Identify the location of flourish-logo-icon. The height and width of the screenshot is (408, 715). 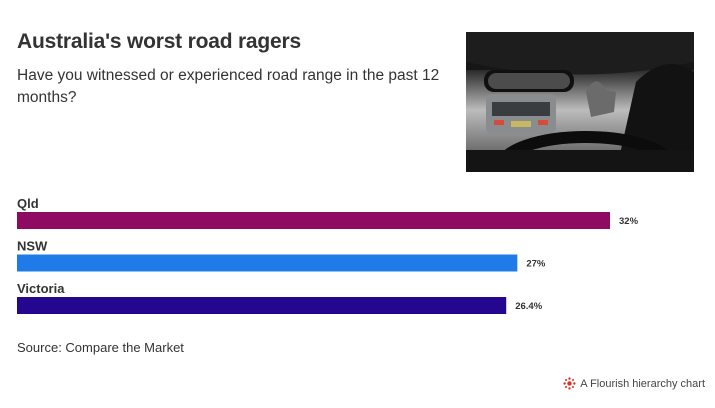
(569, 383).